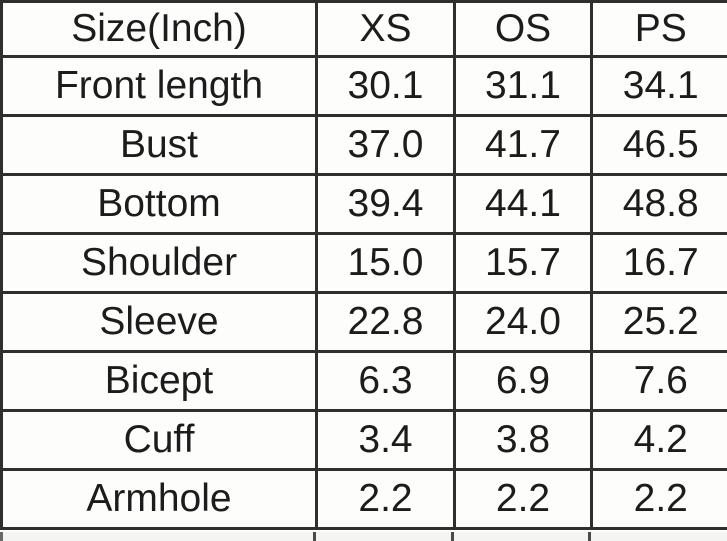  Describe the element at coordinates (658, 322) in the screenshot. I see `value-cell: 25.2` at that location.